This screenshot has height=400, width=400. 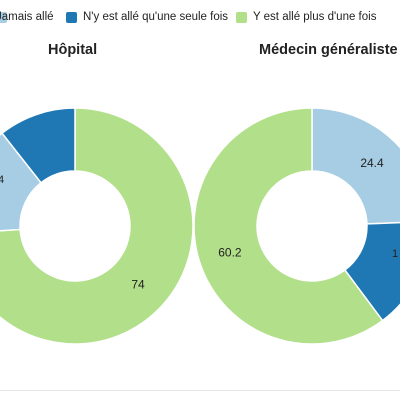 I want to click on legend-label-jamais: Jamais allé, so click(x=27, y=17).